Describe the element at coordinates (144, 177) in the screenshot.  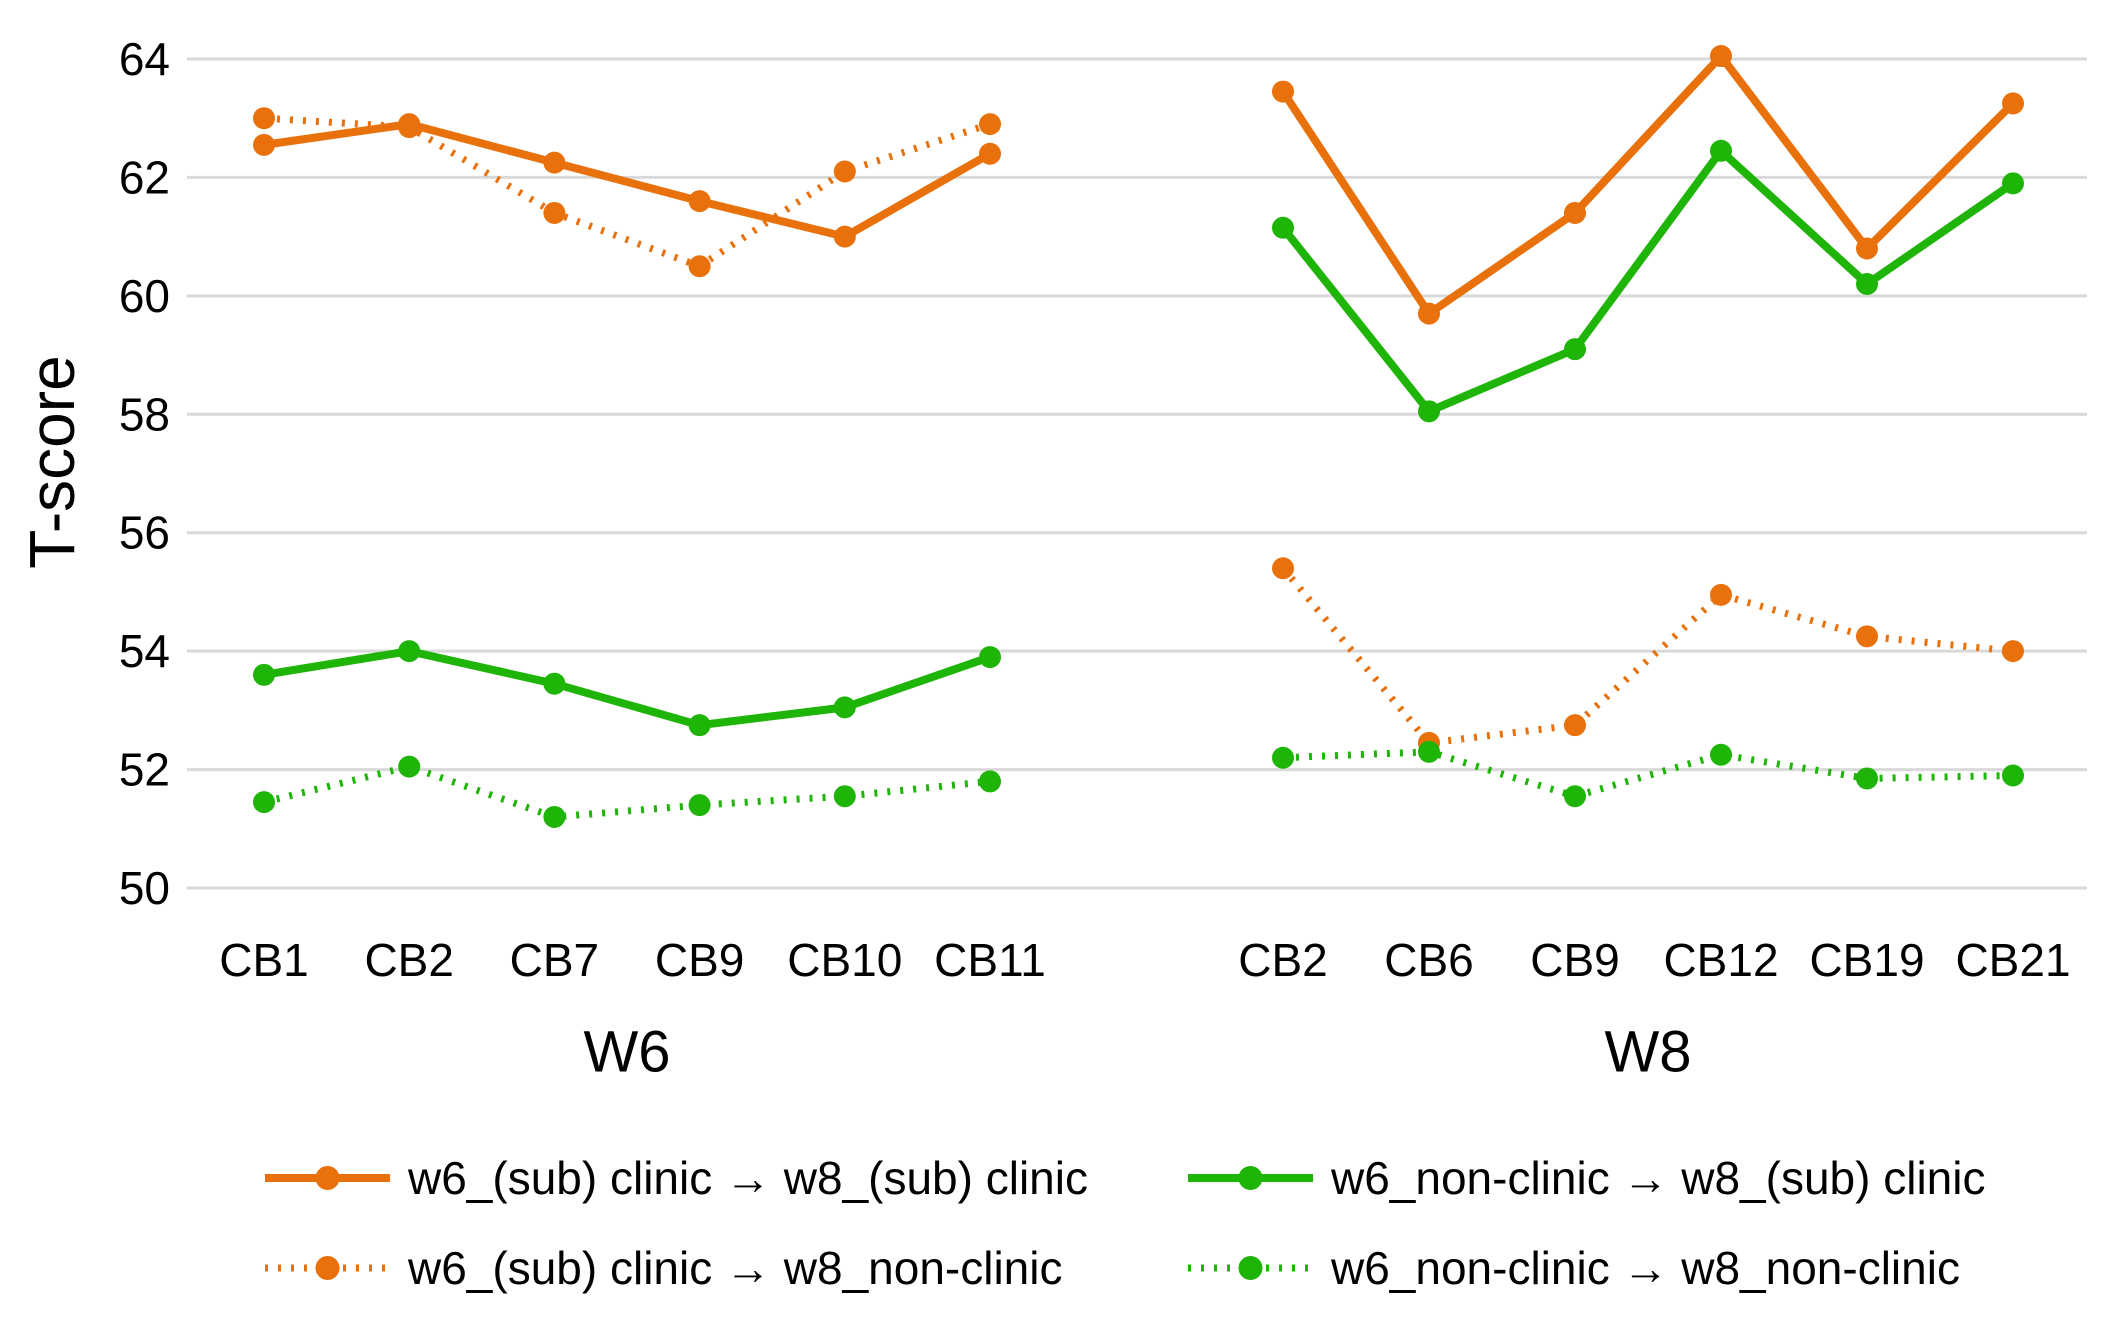
I see `y-tick-label: 62` at that location.